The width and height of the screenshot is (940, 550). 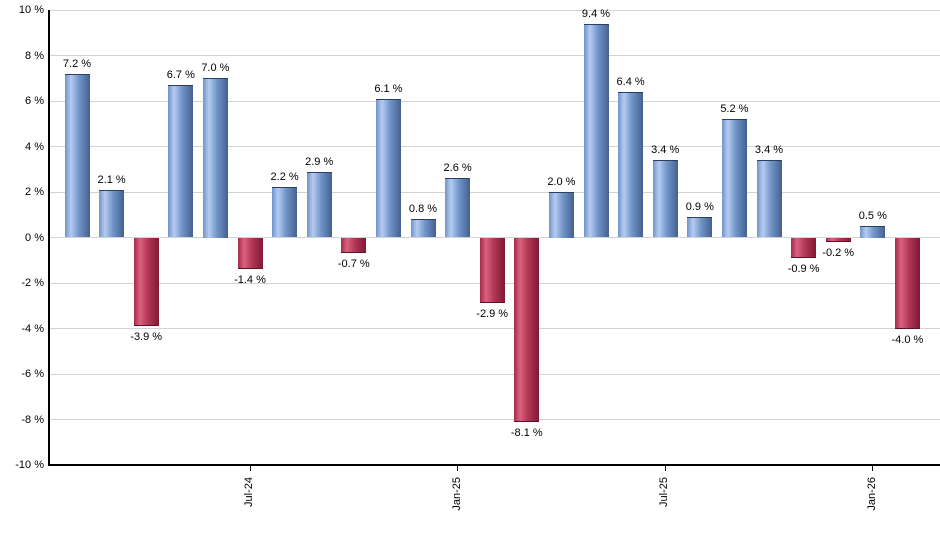 What do you see at coordinates (494, 464) in the screenshot?
I see `x-axis-line` at bounding box center [494, 464].